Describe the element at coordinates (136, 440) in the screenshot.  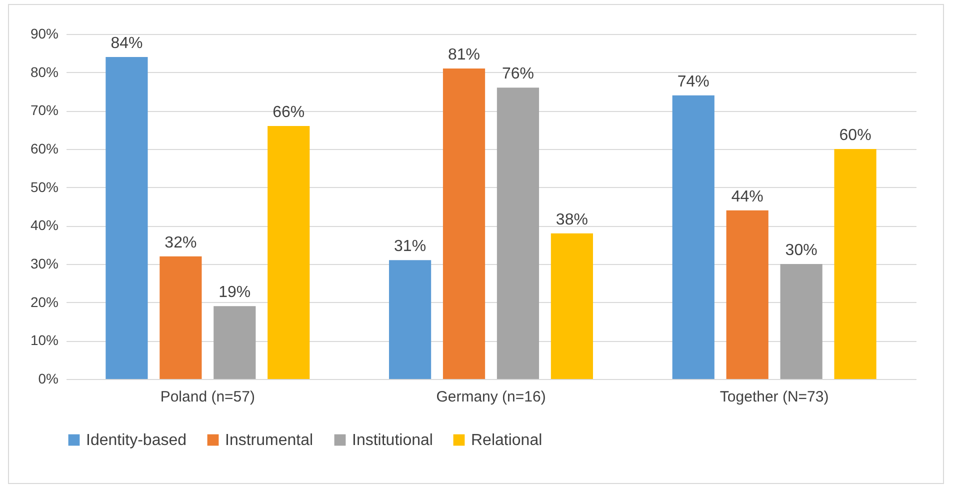
I see `legend-label: Identity-based` at that location.